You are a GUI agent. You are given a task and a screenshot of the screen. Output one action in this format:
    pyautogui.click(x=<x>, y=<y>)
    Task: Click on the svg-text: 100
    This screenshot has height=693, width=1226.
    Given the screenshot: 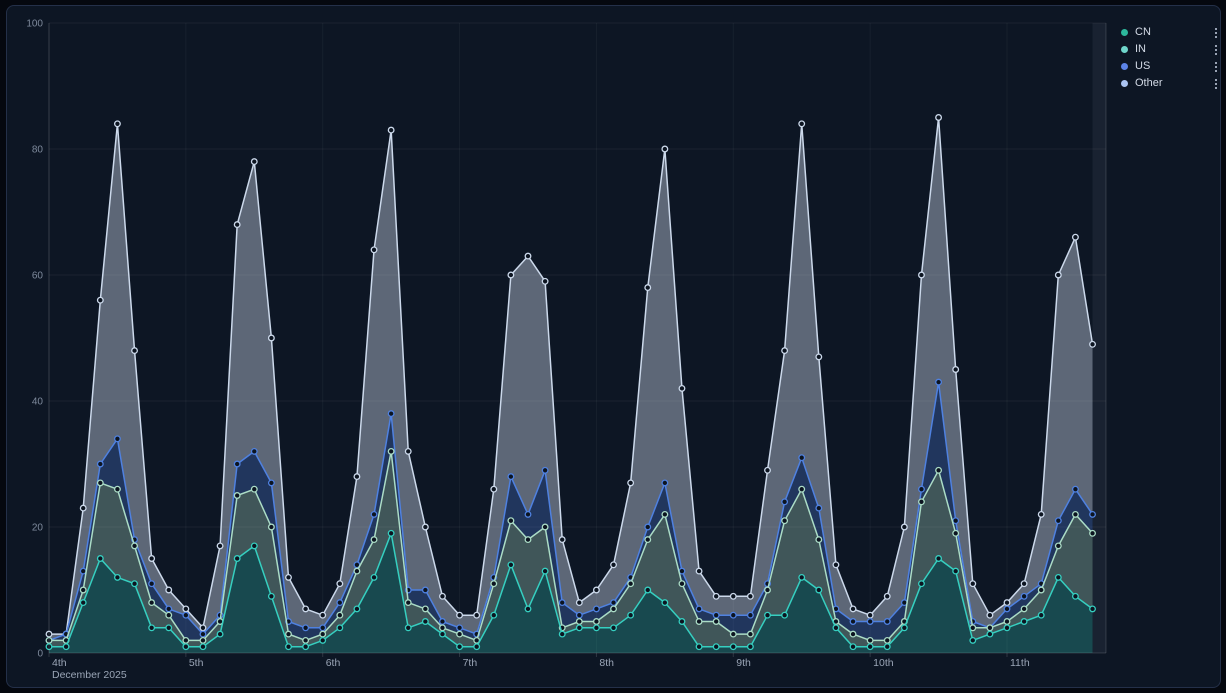 What is the action you would take?
    pyautogui.click(x=34, y=24)
    